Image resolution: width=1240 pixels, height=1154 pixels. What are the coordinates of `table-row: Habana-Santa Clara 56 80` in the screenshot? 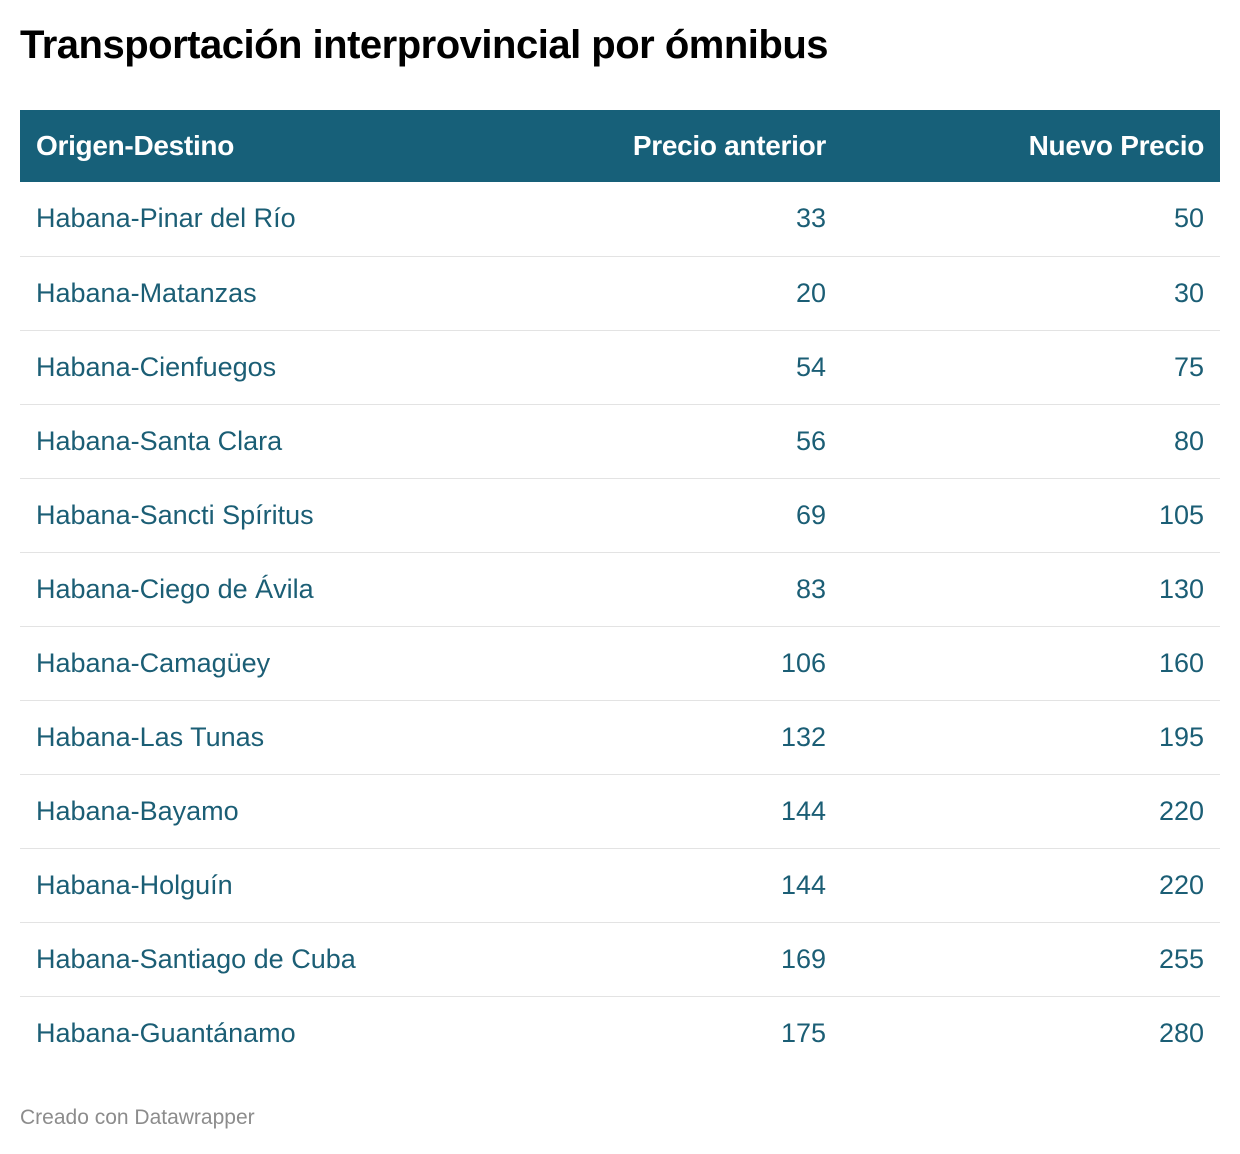 It's located at (620, 440).